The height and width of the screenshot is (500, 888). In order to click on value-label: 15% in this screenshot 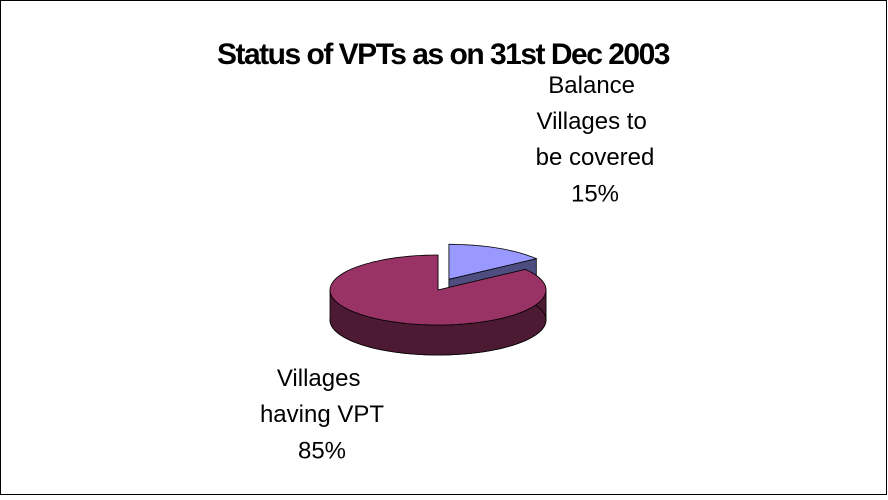, I will do `click(595, 193)`.